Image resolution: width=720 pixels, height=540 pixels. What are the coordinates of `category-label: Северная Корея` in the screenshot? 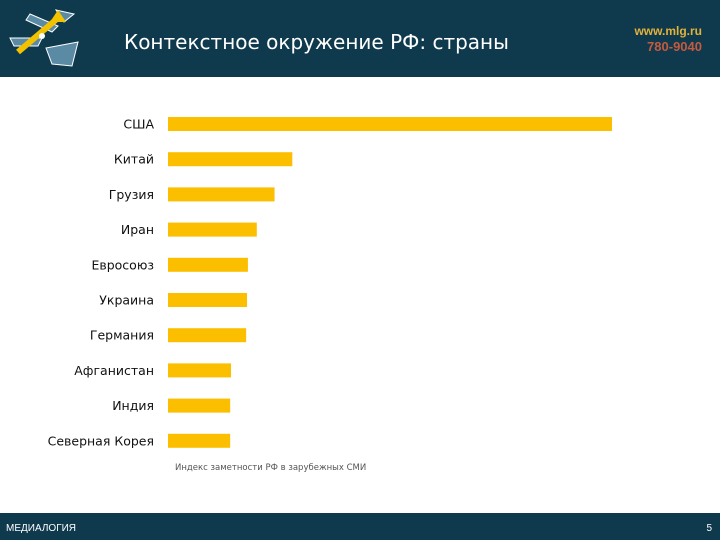 It's located at (101, 440).